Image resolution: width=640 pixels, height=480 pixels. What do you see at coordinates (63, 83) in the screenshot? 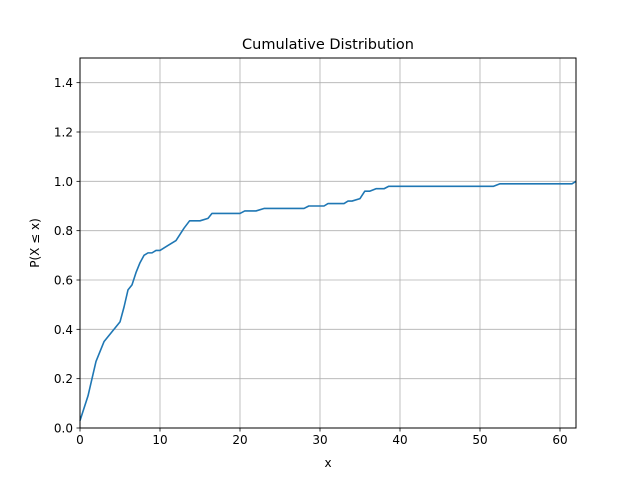
I see `y-tick-label: 1.4` at bounding box center [63, 83].